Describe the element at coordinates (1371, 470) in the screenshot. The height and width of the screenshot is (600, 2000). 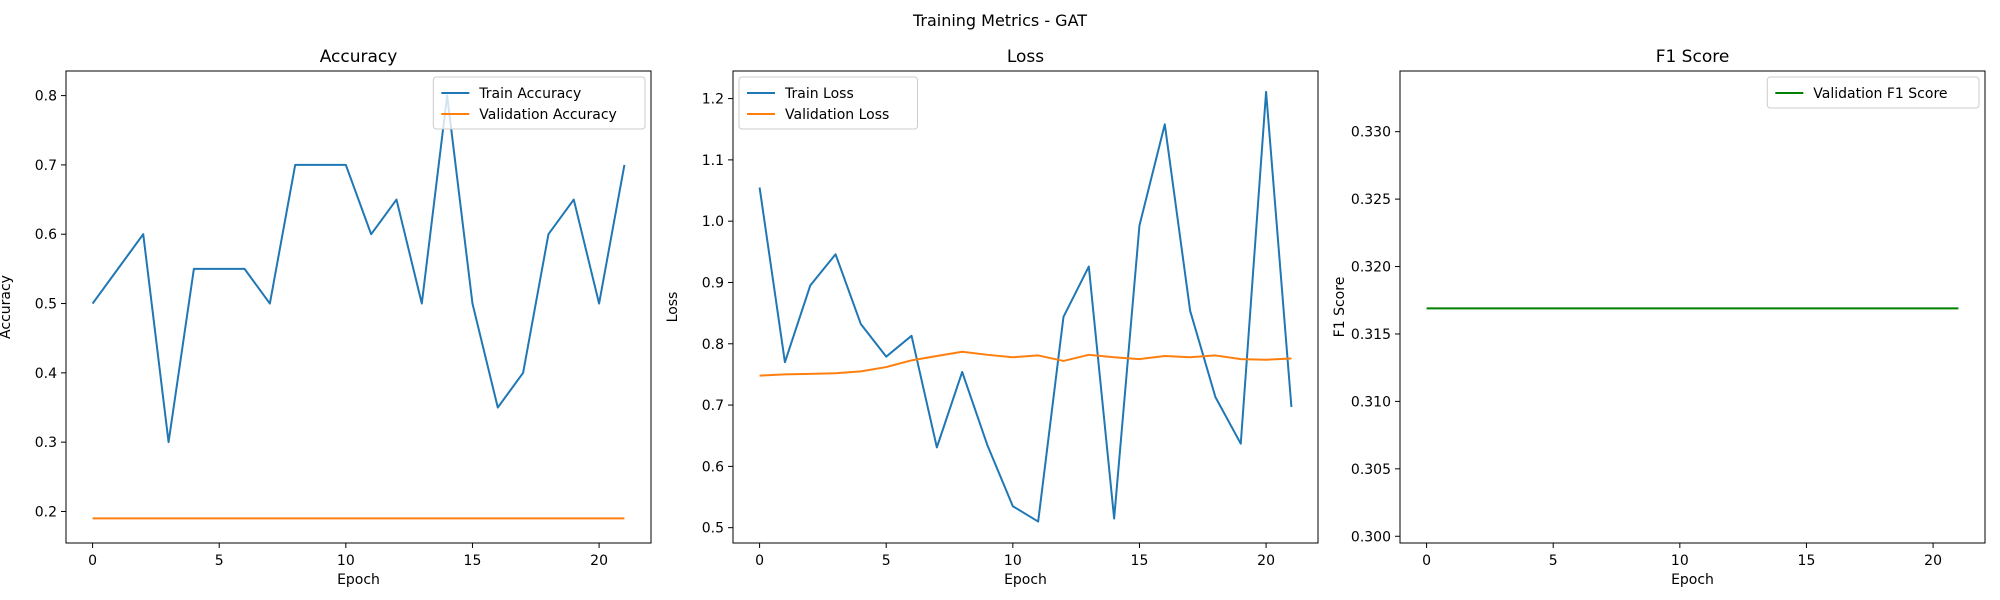
I see `y-tick-label: 0.305` at that location.